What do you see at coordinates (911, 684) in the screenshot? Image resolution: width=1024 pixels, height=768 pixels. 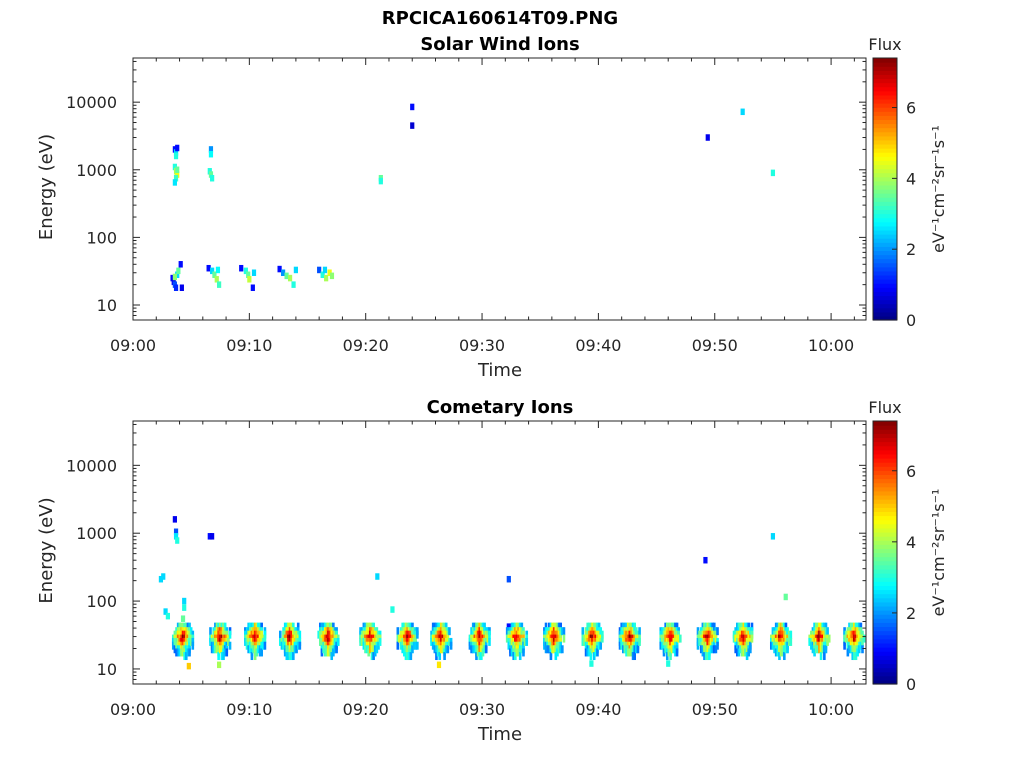 I see `colorbar-tick-label: 0` at bounding box center [911, 684].